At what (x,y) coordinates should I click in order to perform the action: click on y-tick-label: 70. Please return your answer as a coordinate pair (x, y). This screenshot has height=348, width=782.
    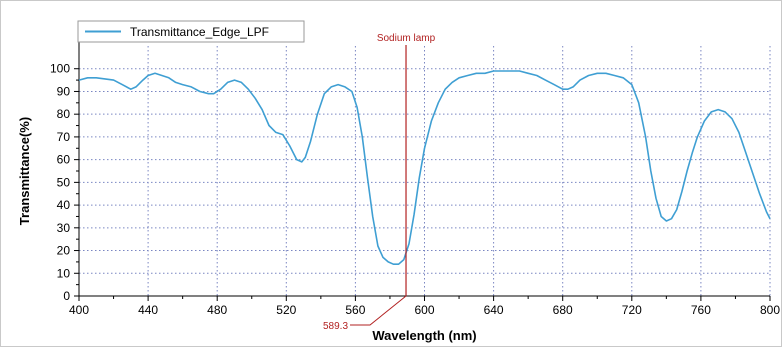
    Looking at the image, I should click on (64, 137).